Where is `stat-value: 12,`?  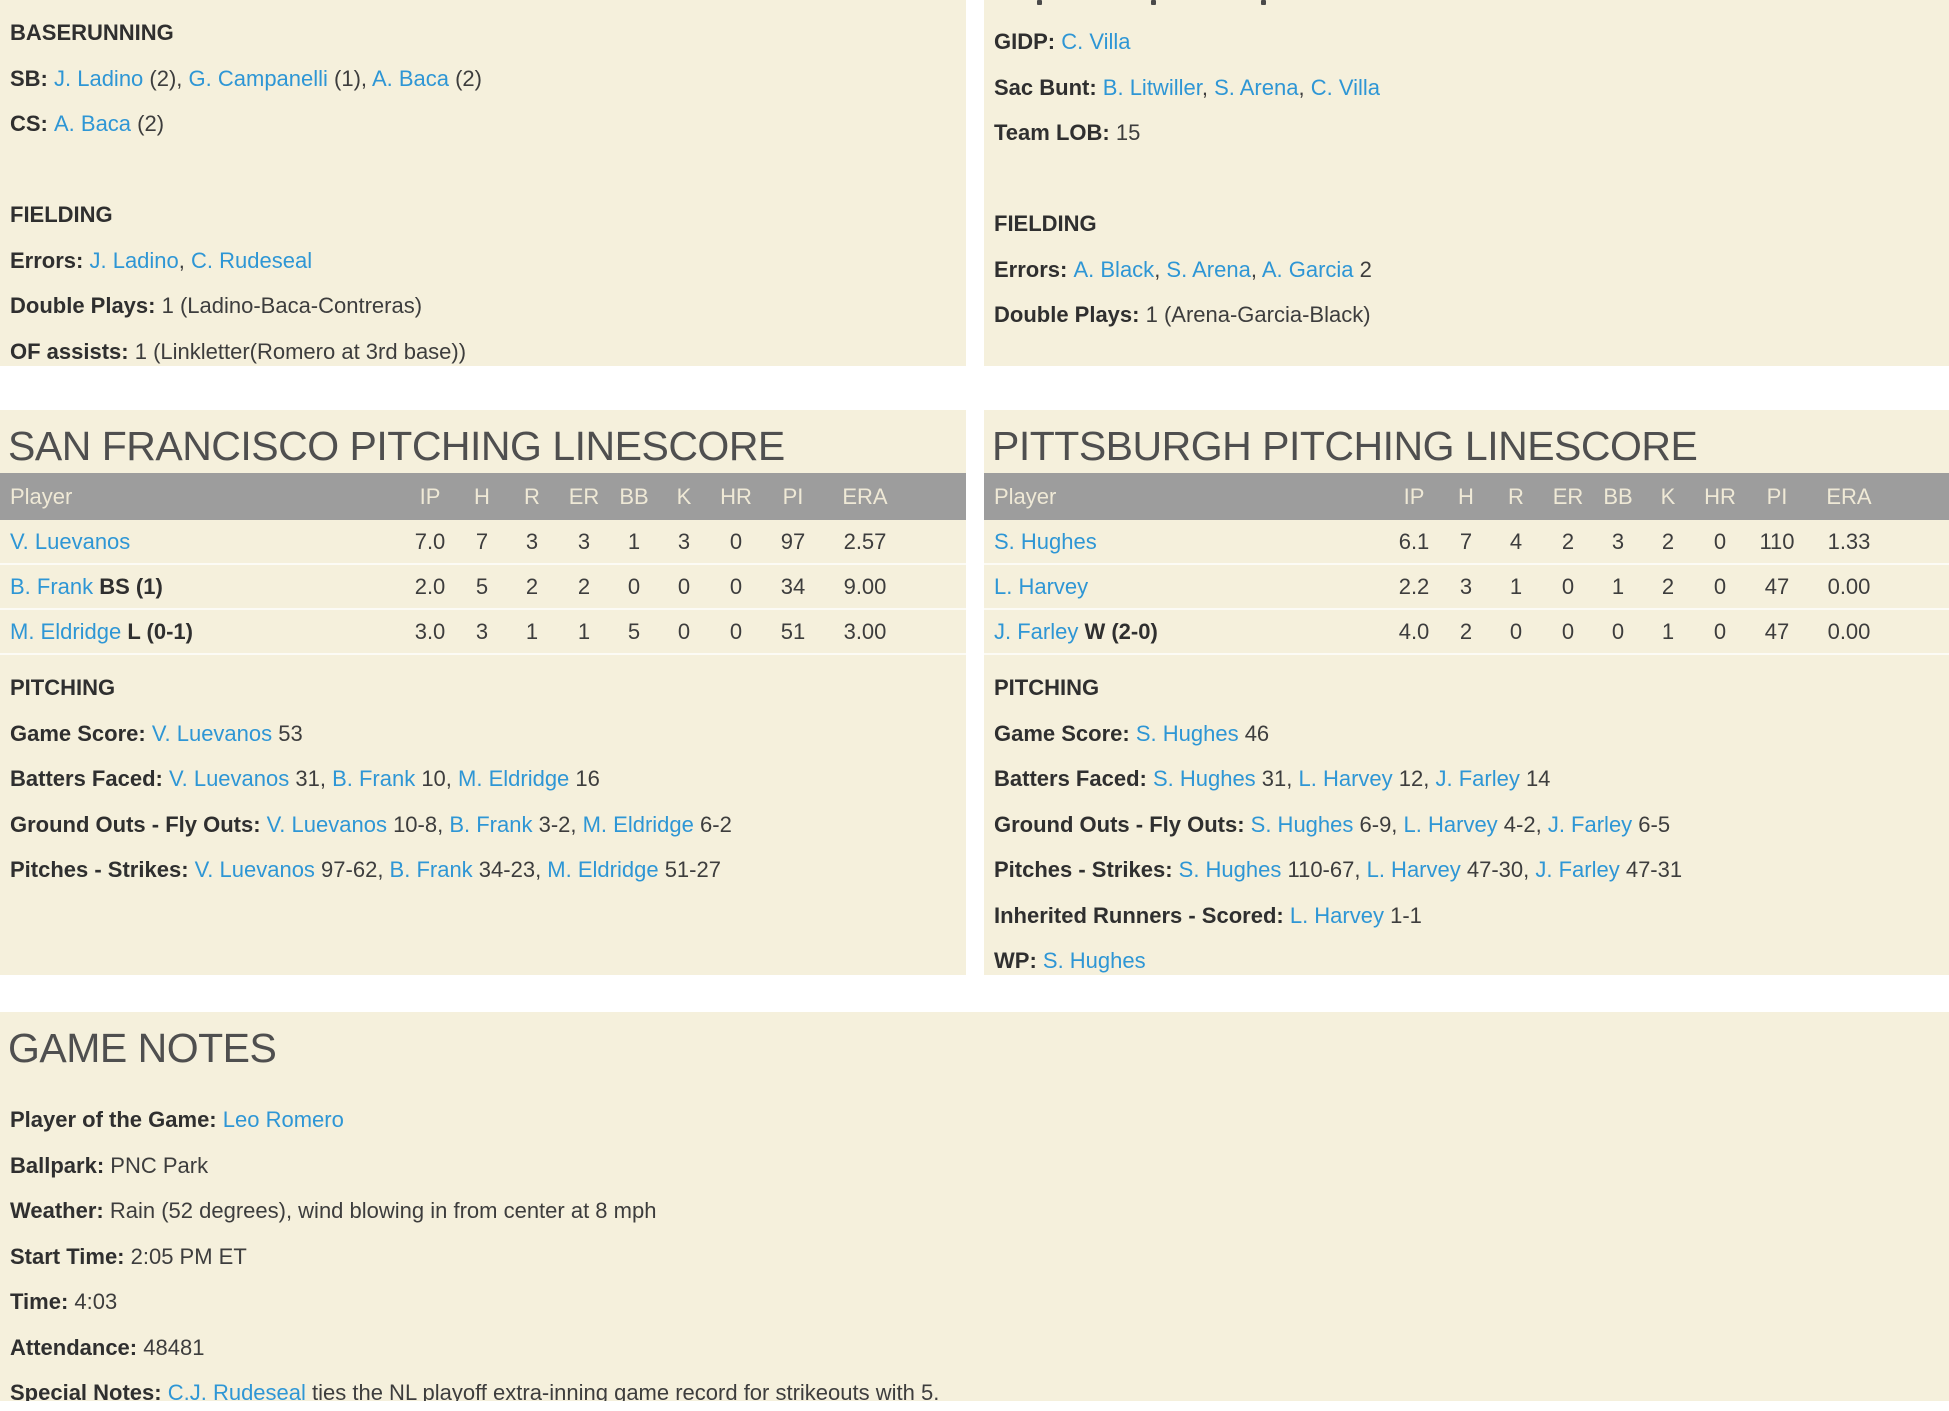 stat-value: 12, is located at coordinates (1414, 778).